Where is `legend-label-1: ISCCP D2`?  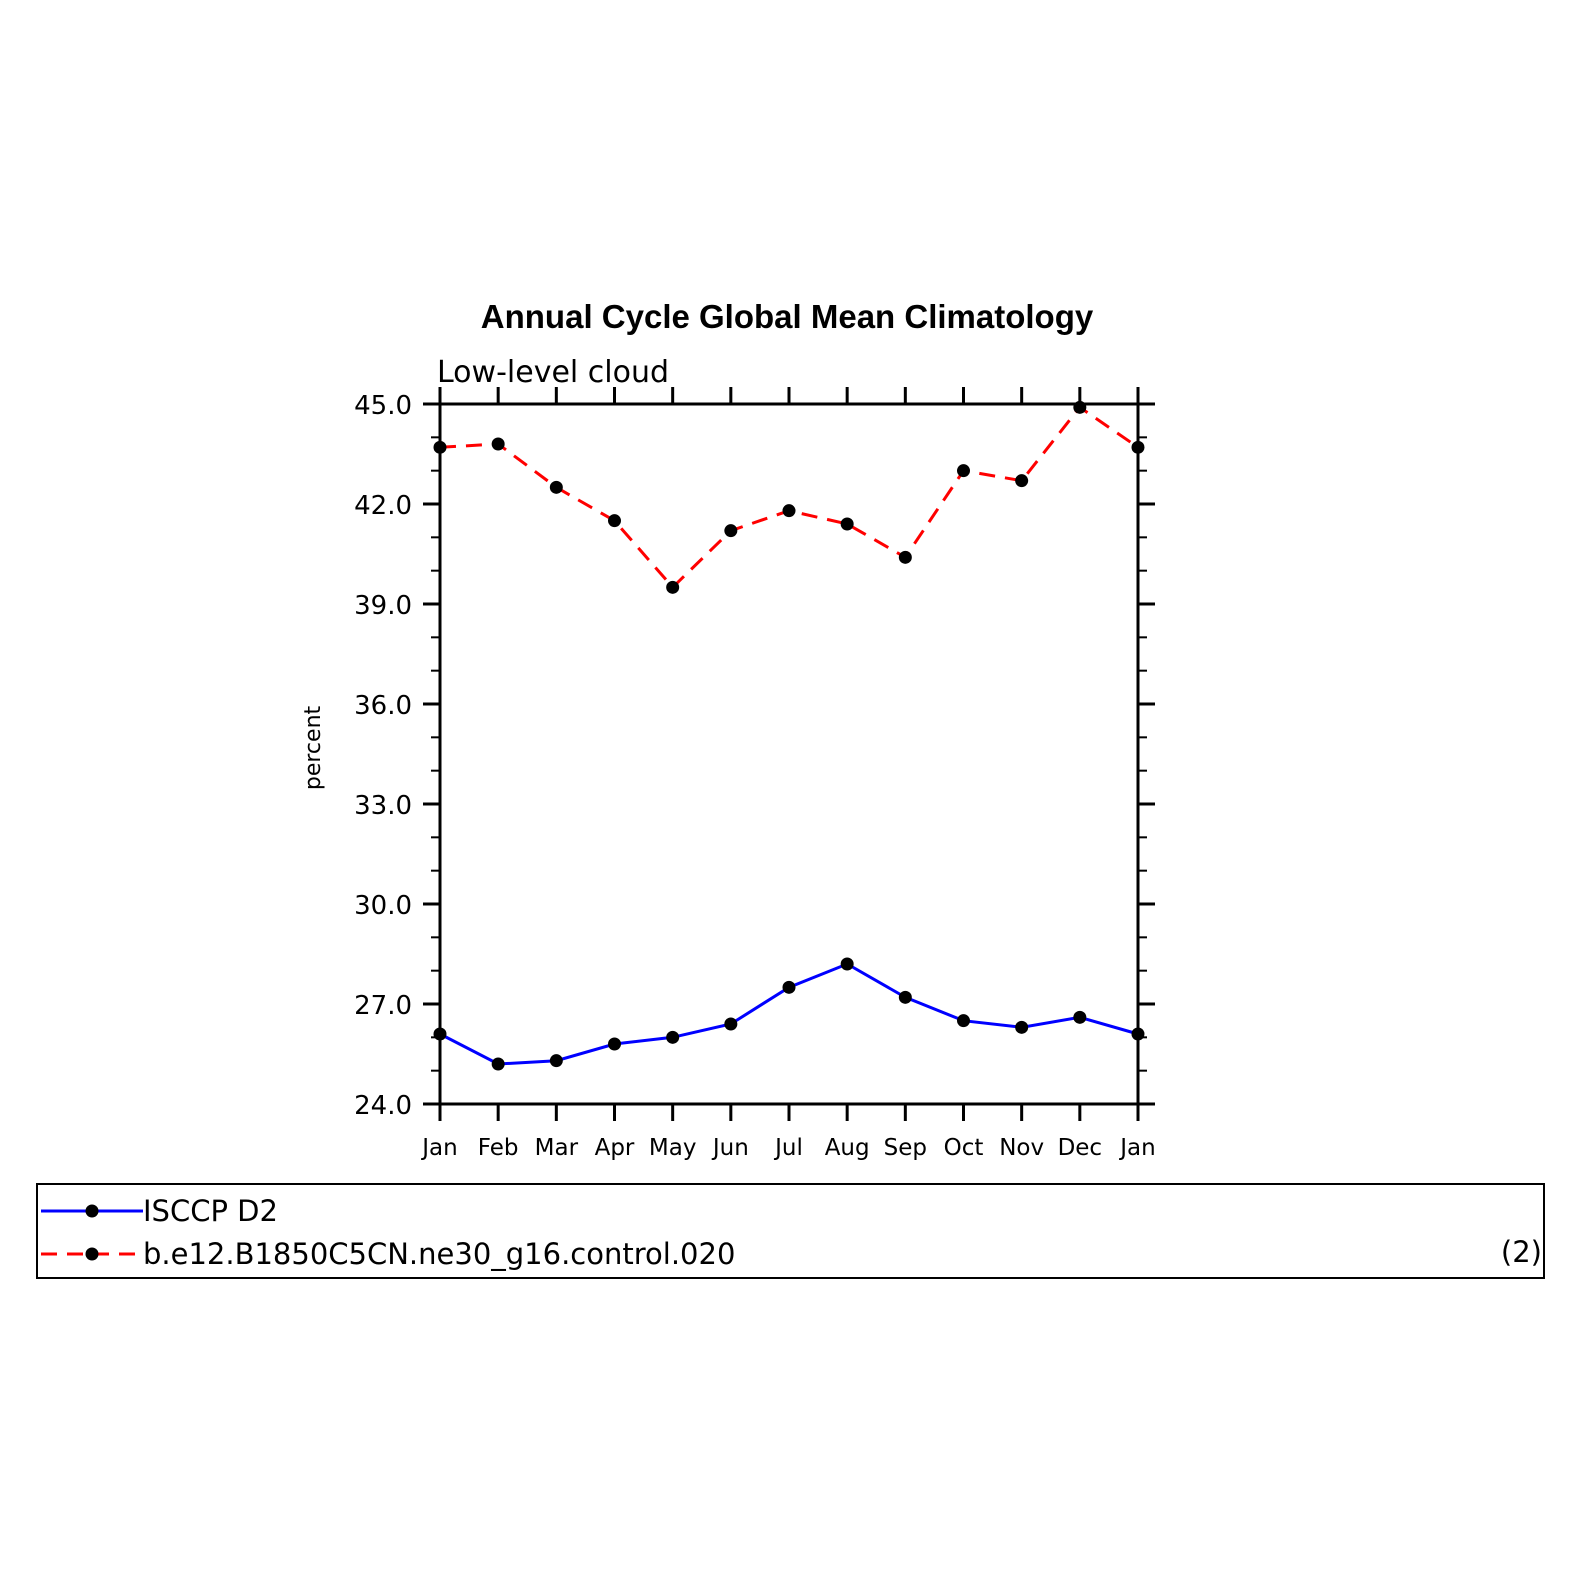
legend-label-1: ISCCP D2 is located at coordinates (210, 1211).